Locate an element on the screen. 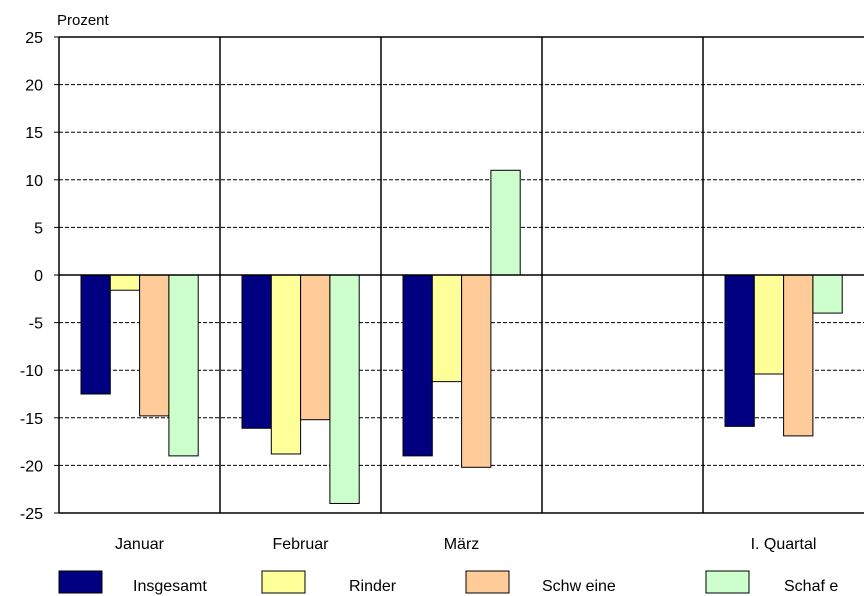 The height and width of the screenshot is (596, 864). y-tick-labels: -25 -20 -15 -10 -5 0 5 10 15 20 25 is located at coordinates (31, 276).